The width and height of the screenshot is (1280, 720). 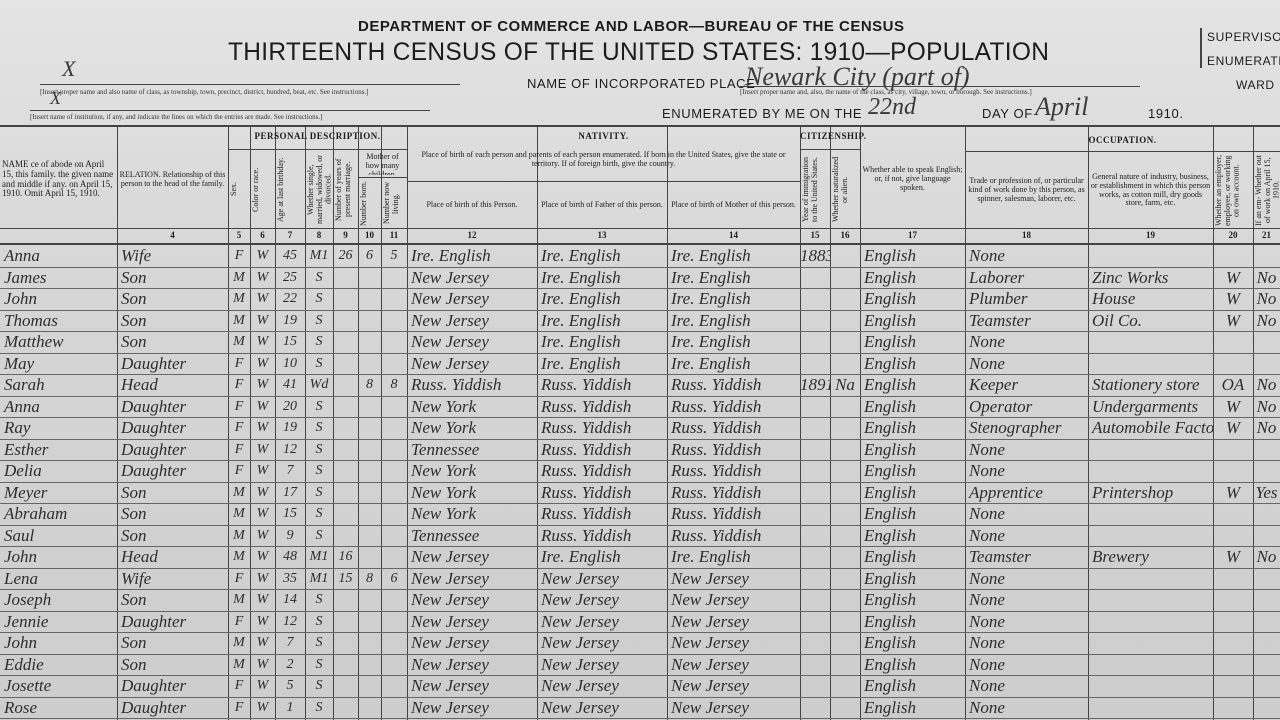 I want to click on cell: 25, so click(x=290, y=277).